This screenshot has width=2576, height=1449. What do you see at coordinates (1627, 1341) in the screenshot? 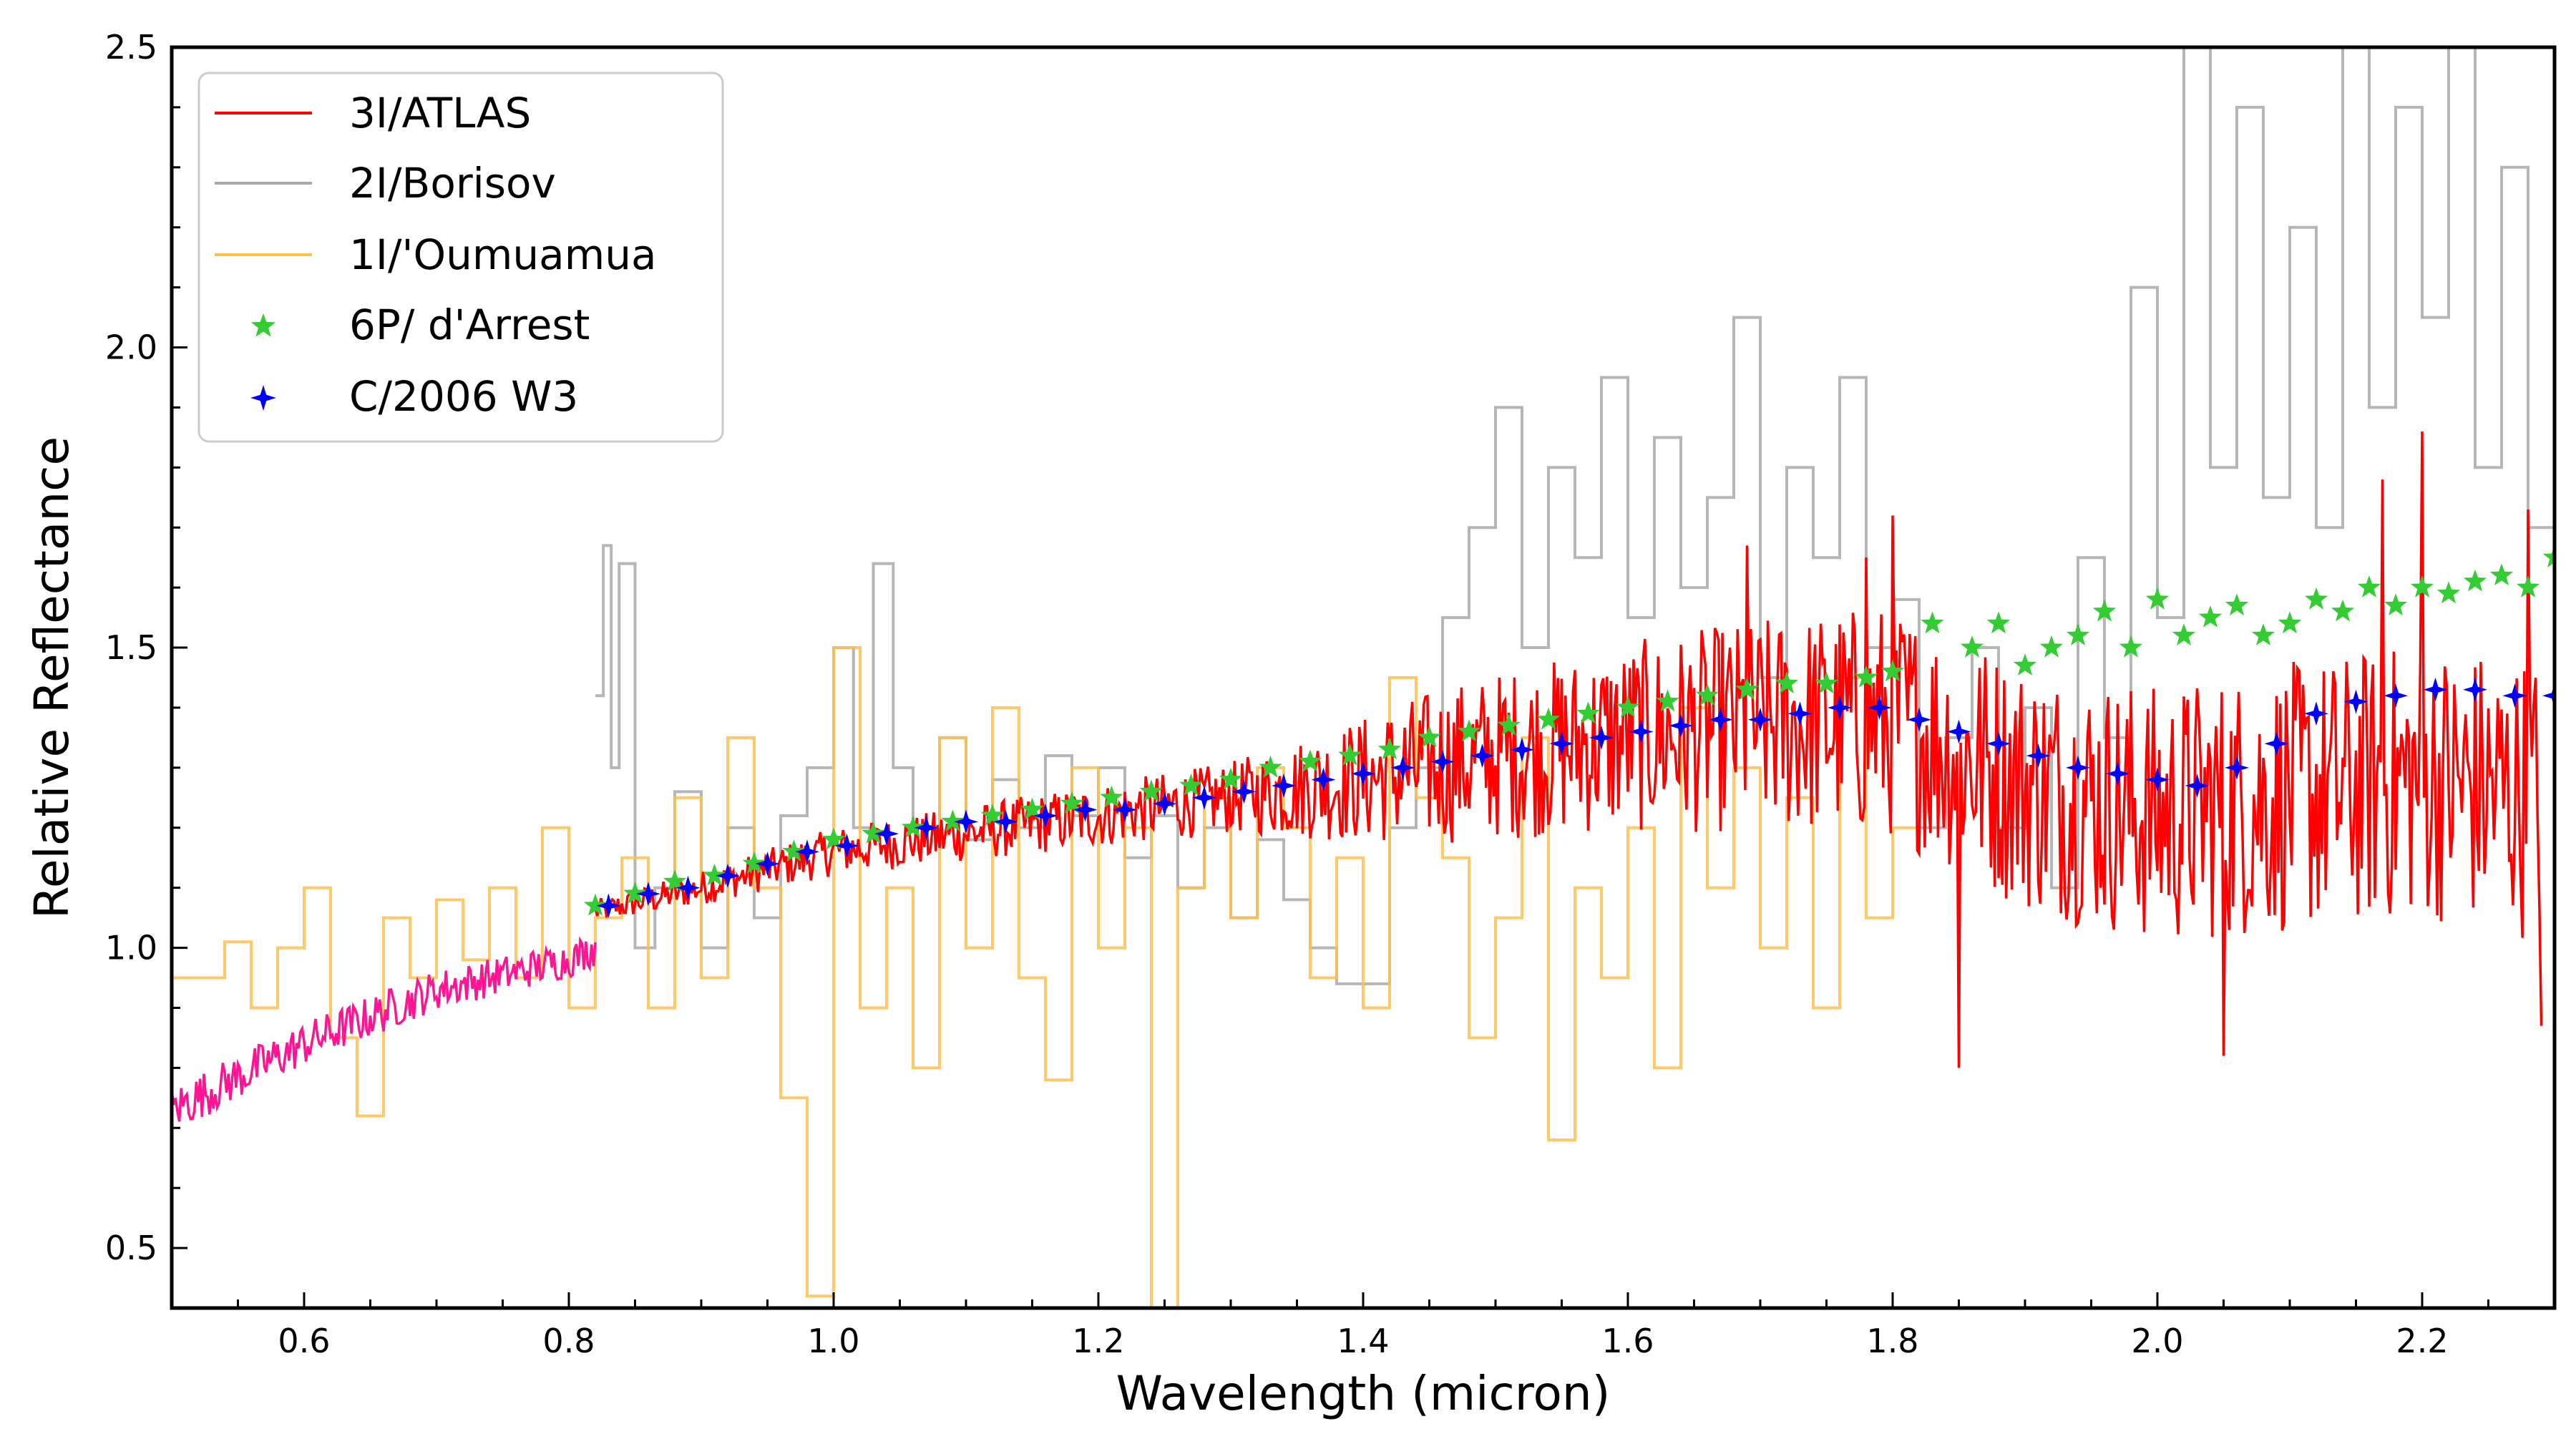
I see `x-tick-label: 1.6` at bounding box center [1627, 1341].